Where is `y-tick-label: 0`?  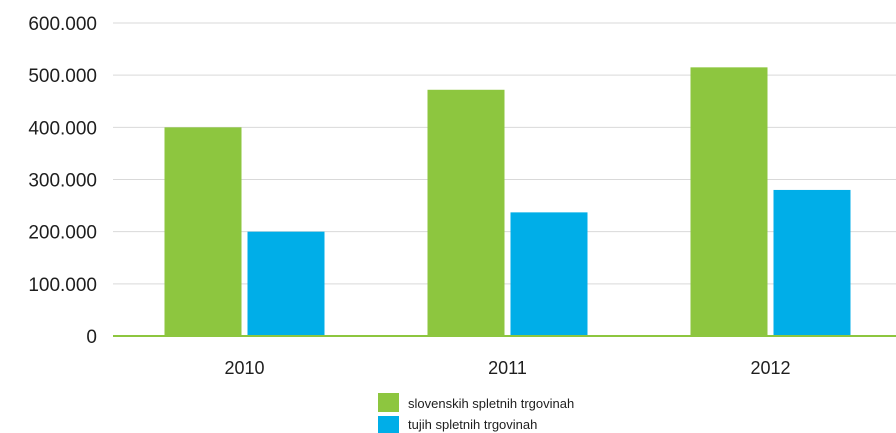 y-tick-label: 0 is located at coordinates (91, 337).